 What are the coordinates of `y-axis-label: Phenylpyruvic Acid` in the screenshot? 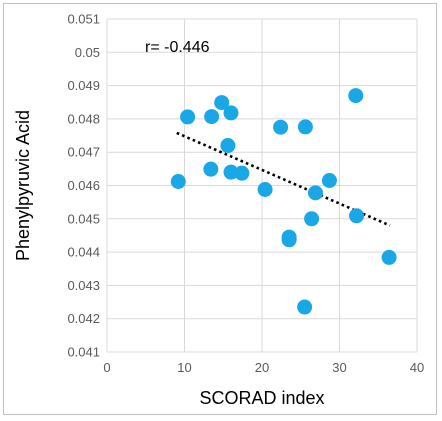 It's located at (23, 185).